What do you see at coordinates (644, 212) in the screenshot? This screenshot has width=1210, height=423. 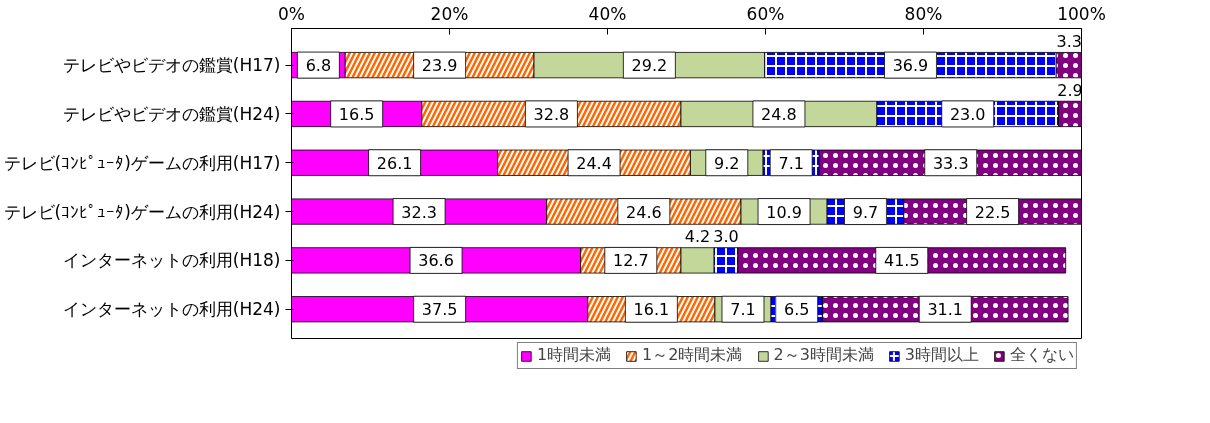 I see `data-label: 24.6` at bounding box center [644, 212].